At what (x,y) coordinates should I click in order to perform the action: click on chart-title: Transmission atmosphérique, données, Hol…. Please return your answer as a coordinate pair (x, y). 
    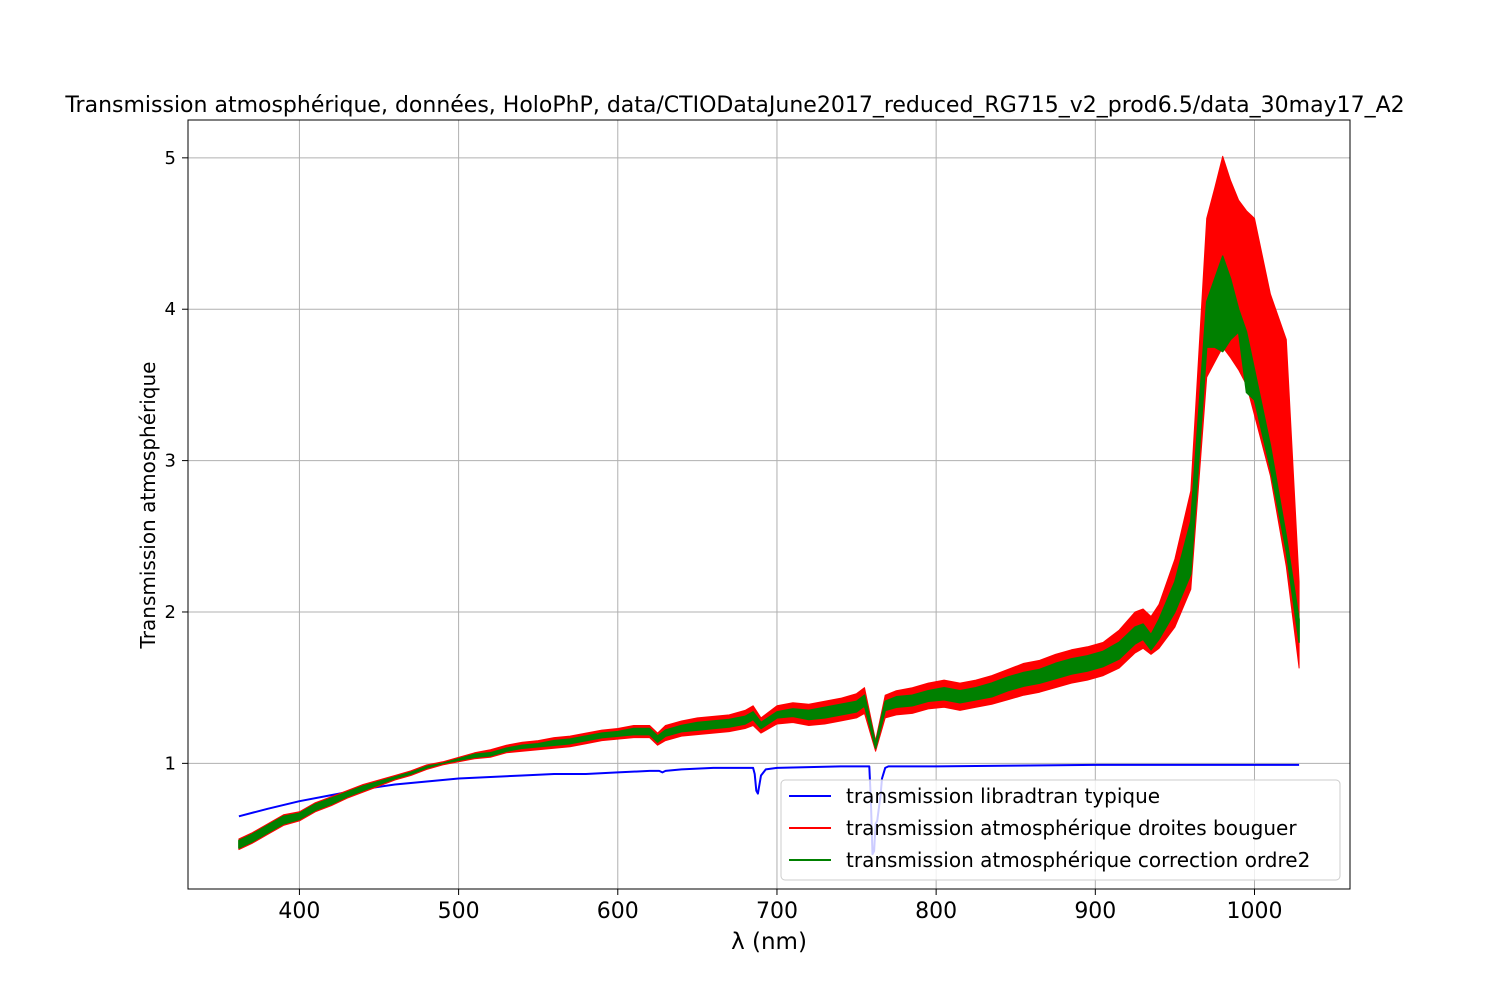
    Looking at the image, I should click on (734, 105).